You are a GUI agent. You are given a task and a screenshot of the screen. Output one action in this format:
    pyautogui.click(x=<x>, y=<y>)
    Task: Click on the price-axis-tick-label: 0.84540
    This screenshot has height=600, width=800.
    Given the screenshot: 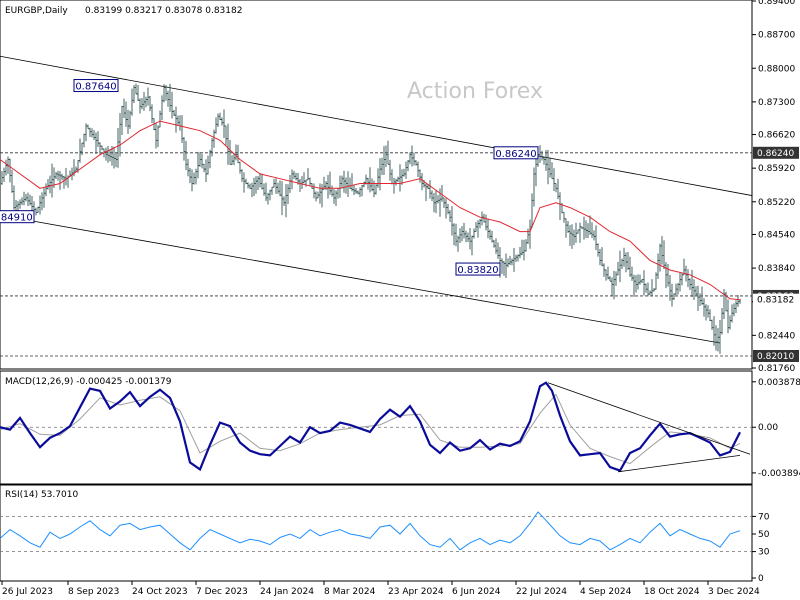 What is the action you would take?
    pyautogui.click(x=776, y=235)
    